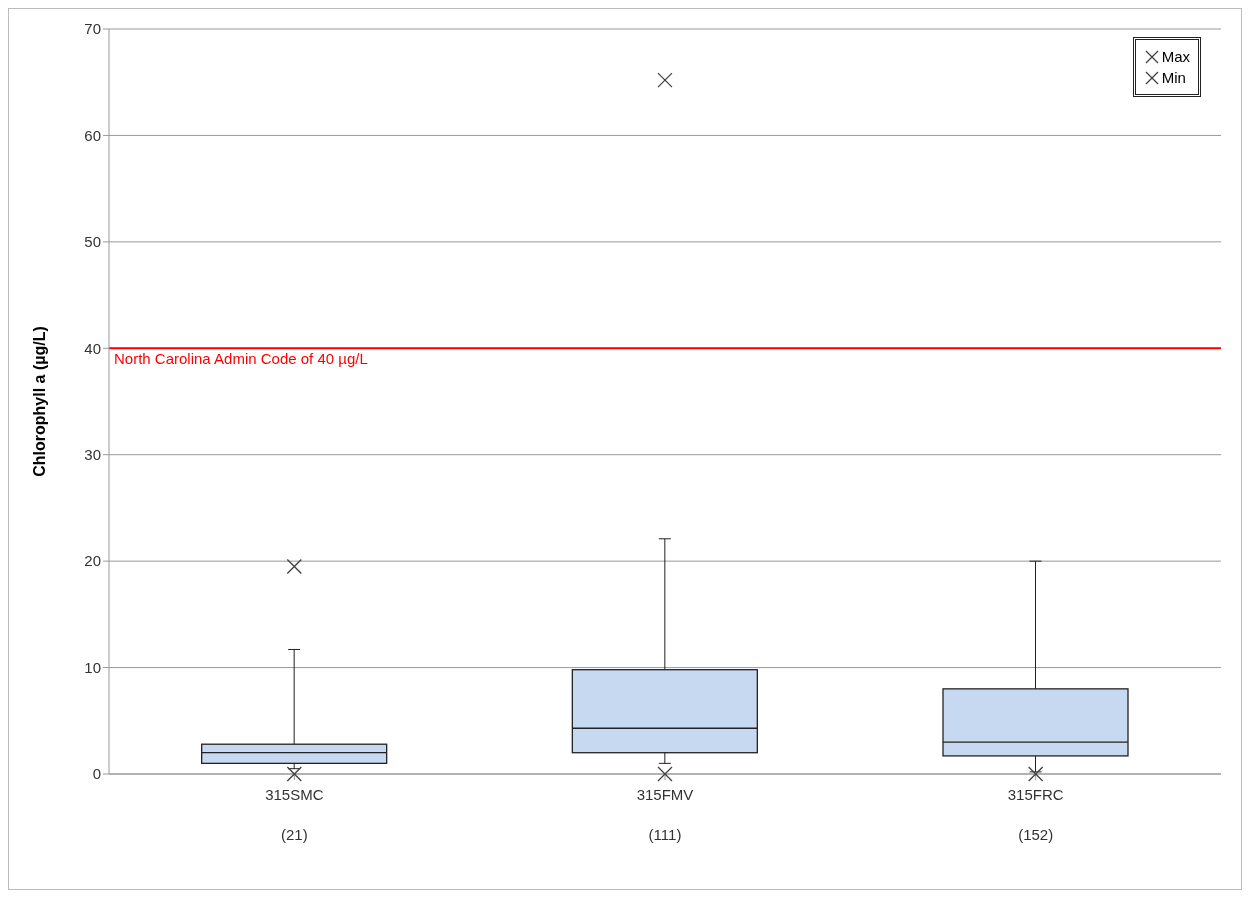  I want to click on y-tick-label: 60, so click(92, 135).